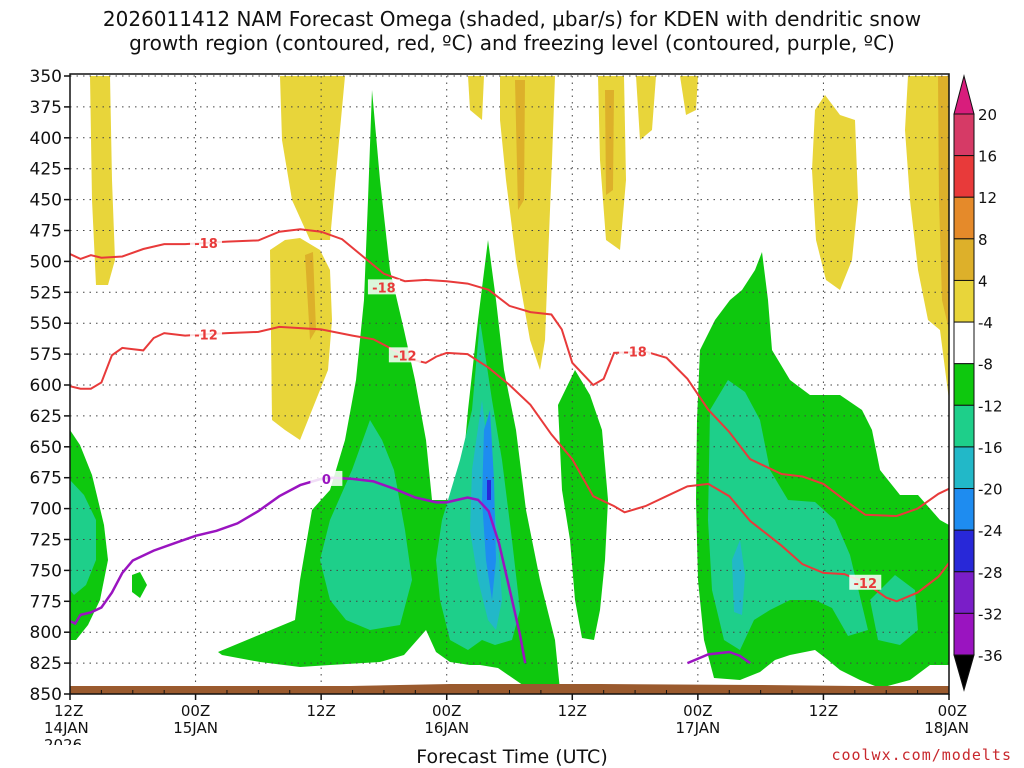 The width and height of the screenshot is (1024, 768). Describe the element at coordinates (990, 490) in the screenshot. I see `colorbar-label: -20` at that location.